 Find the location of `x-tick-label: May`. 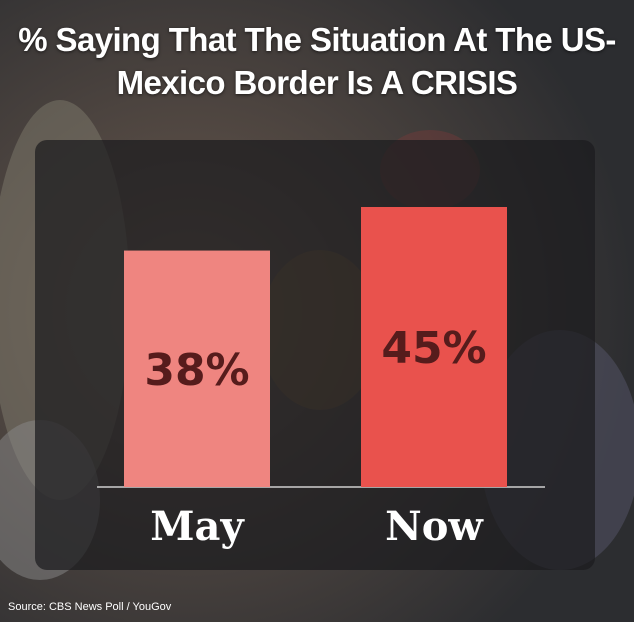

x-tick-label: May is located at coordinates (197, 526).